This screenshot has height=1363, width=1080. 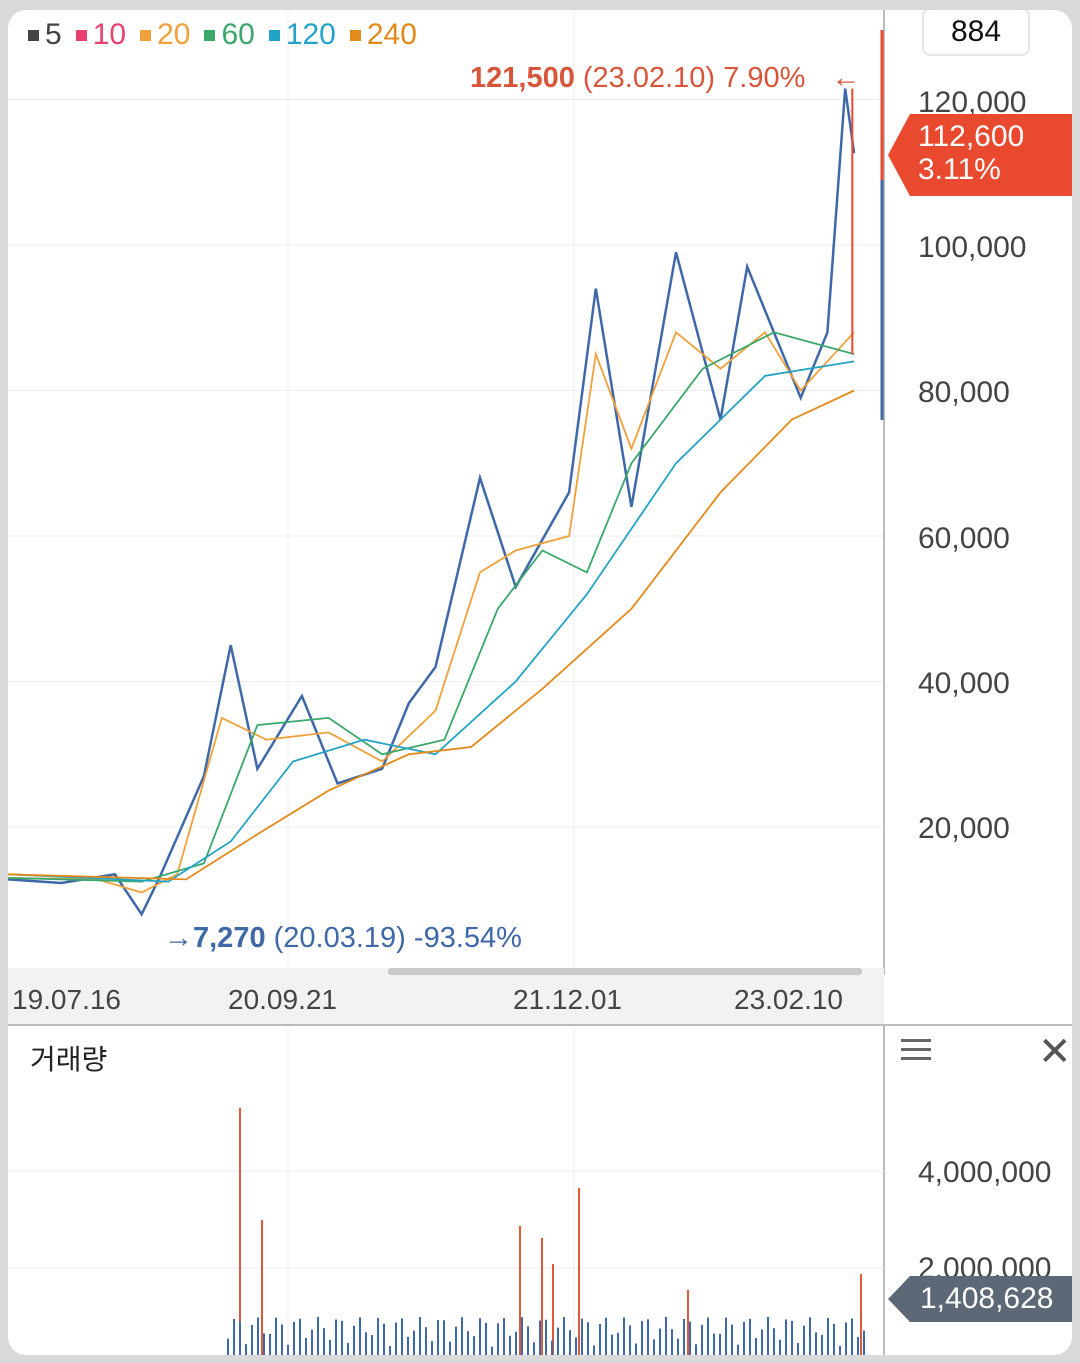 I want to click on y-label-40000: 40,000, so click(x=964, y=683).